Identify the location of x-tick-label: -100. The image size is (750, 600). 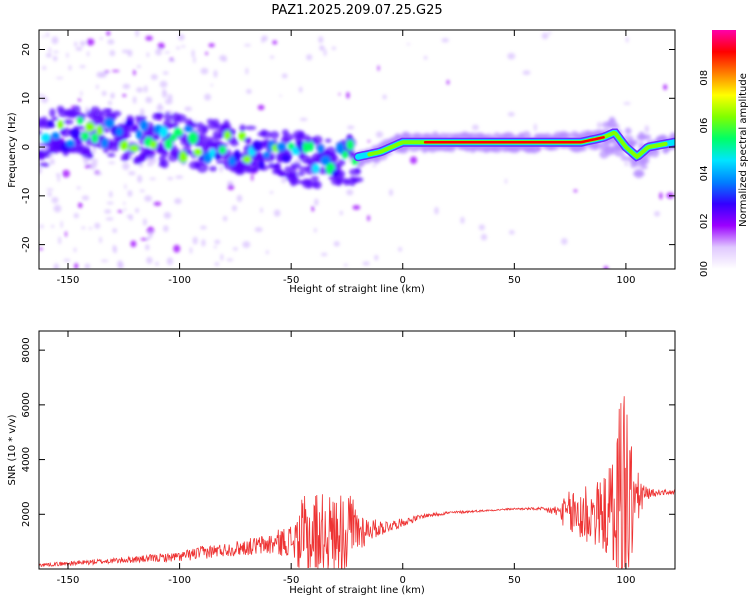
(179, 280).